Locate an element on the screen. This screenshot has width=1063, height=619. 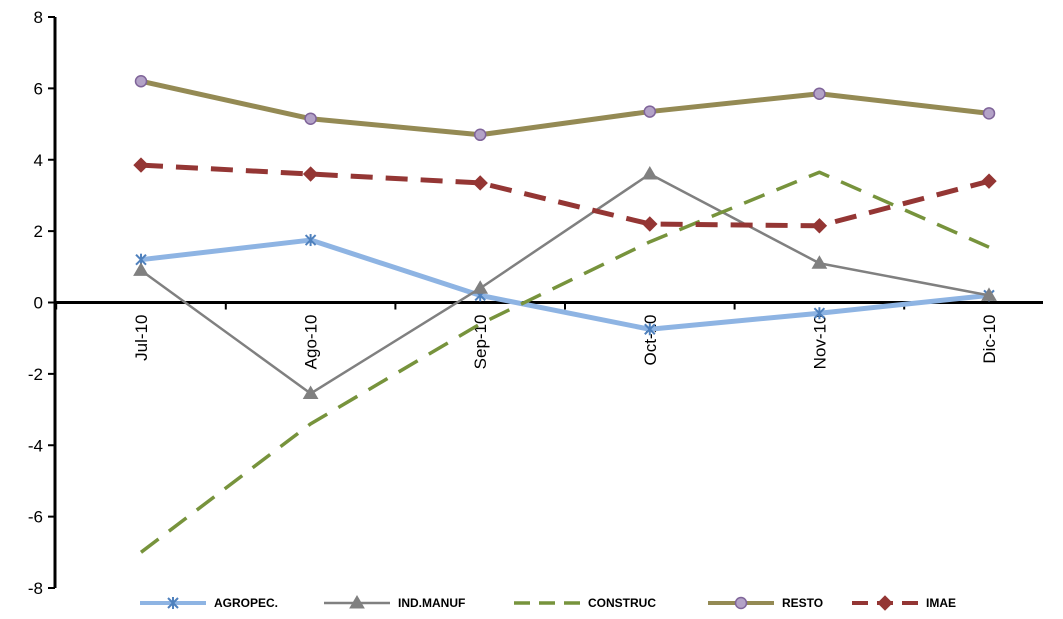
x-tick-label: Jul-10 is located at coordinates (141, 338).